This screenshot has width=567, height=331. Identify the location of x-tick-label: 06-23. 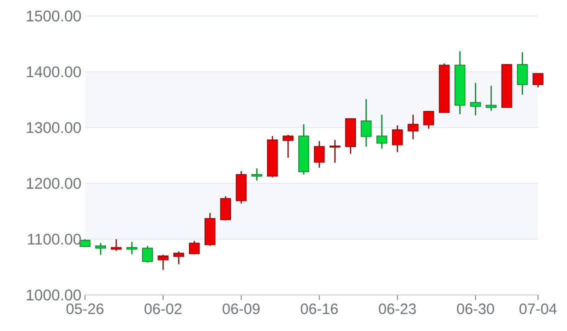
(397, 309).